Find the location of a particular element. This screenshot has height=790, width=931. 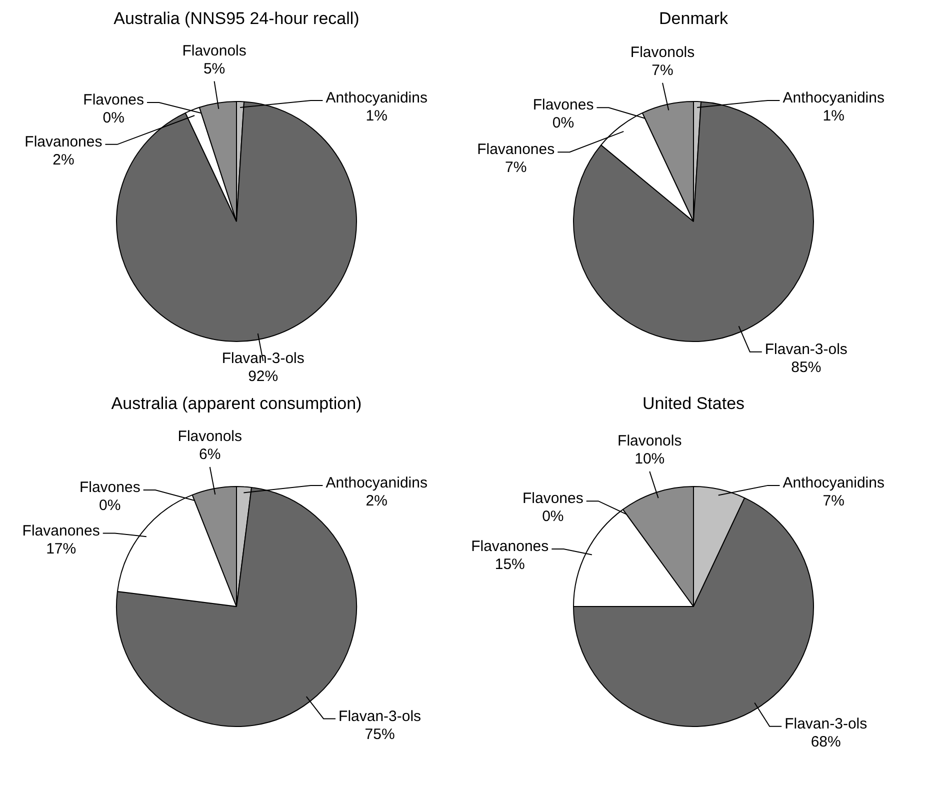

data-label: 85% is located at coordinates (806, 367).